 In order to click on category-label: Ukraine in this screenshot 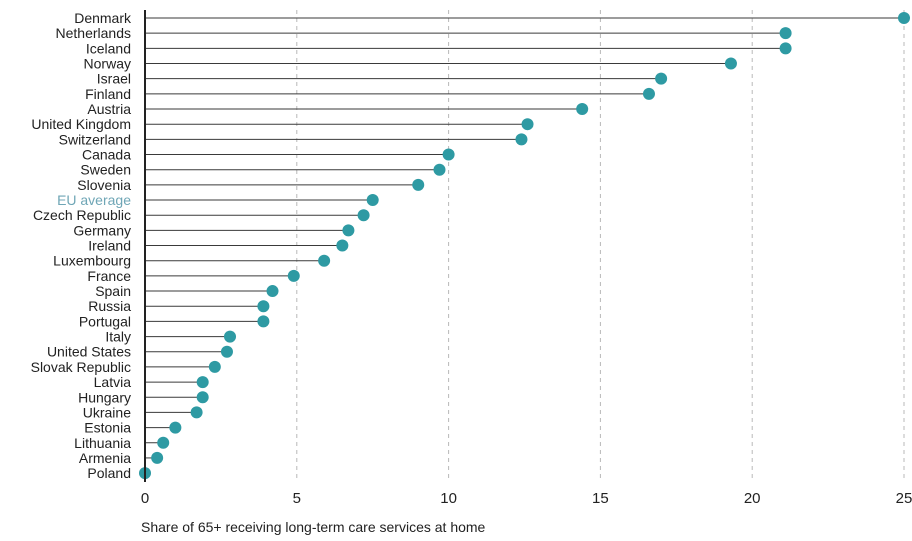, I will do `click(107, 412)`.